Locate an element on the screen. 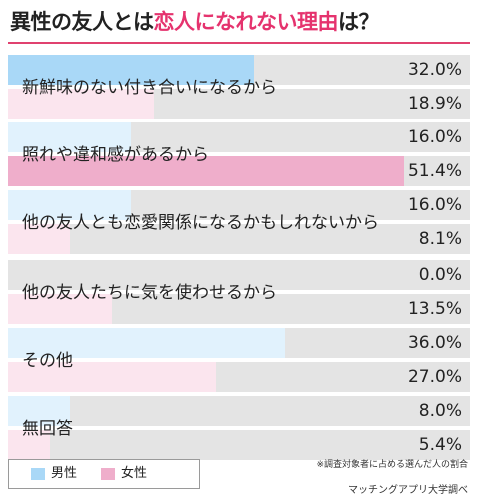 This screenshot has width=478, height=500. row-male: 36.0% is located at coordinates (239, 343).